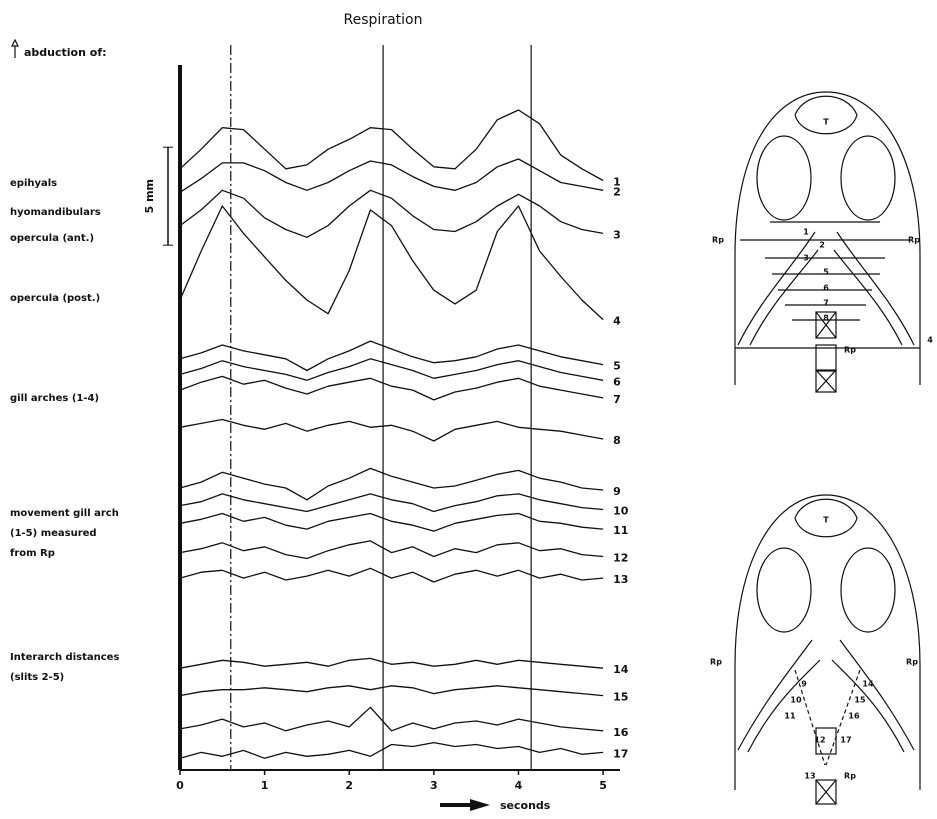 This screenshot has height=819, width=937. Describe the element at coordinates (827, 242) in the screenshot. I see `diagram-top` at that location.